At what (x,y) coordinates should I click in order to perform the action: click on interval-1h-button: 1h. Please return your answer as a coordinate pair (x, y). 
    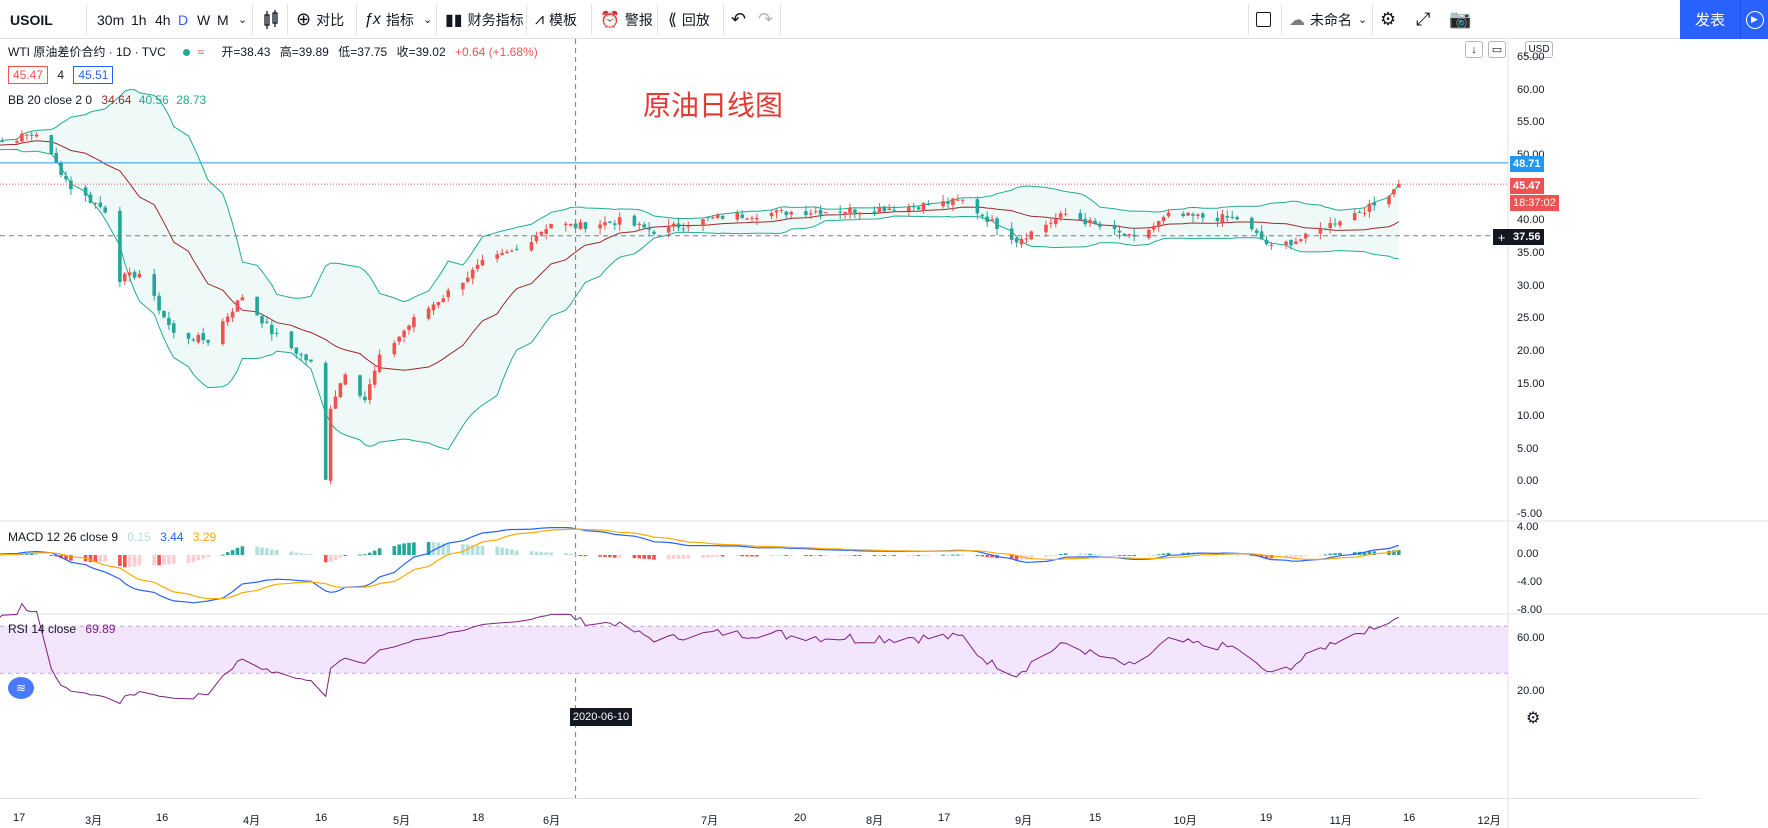
    Looking at the image, I should click on (139, 19).